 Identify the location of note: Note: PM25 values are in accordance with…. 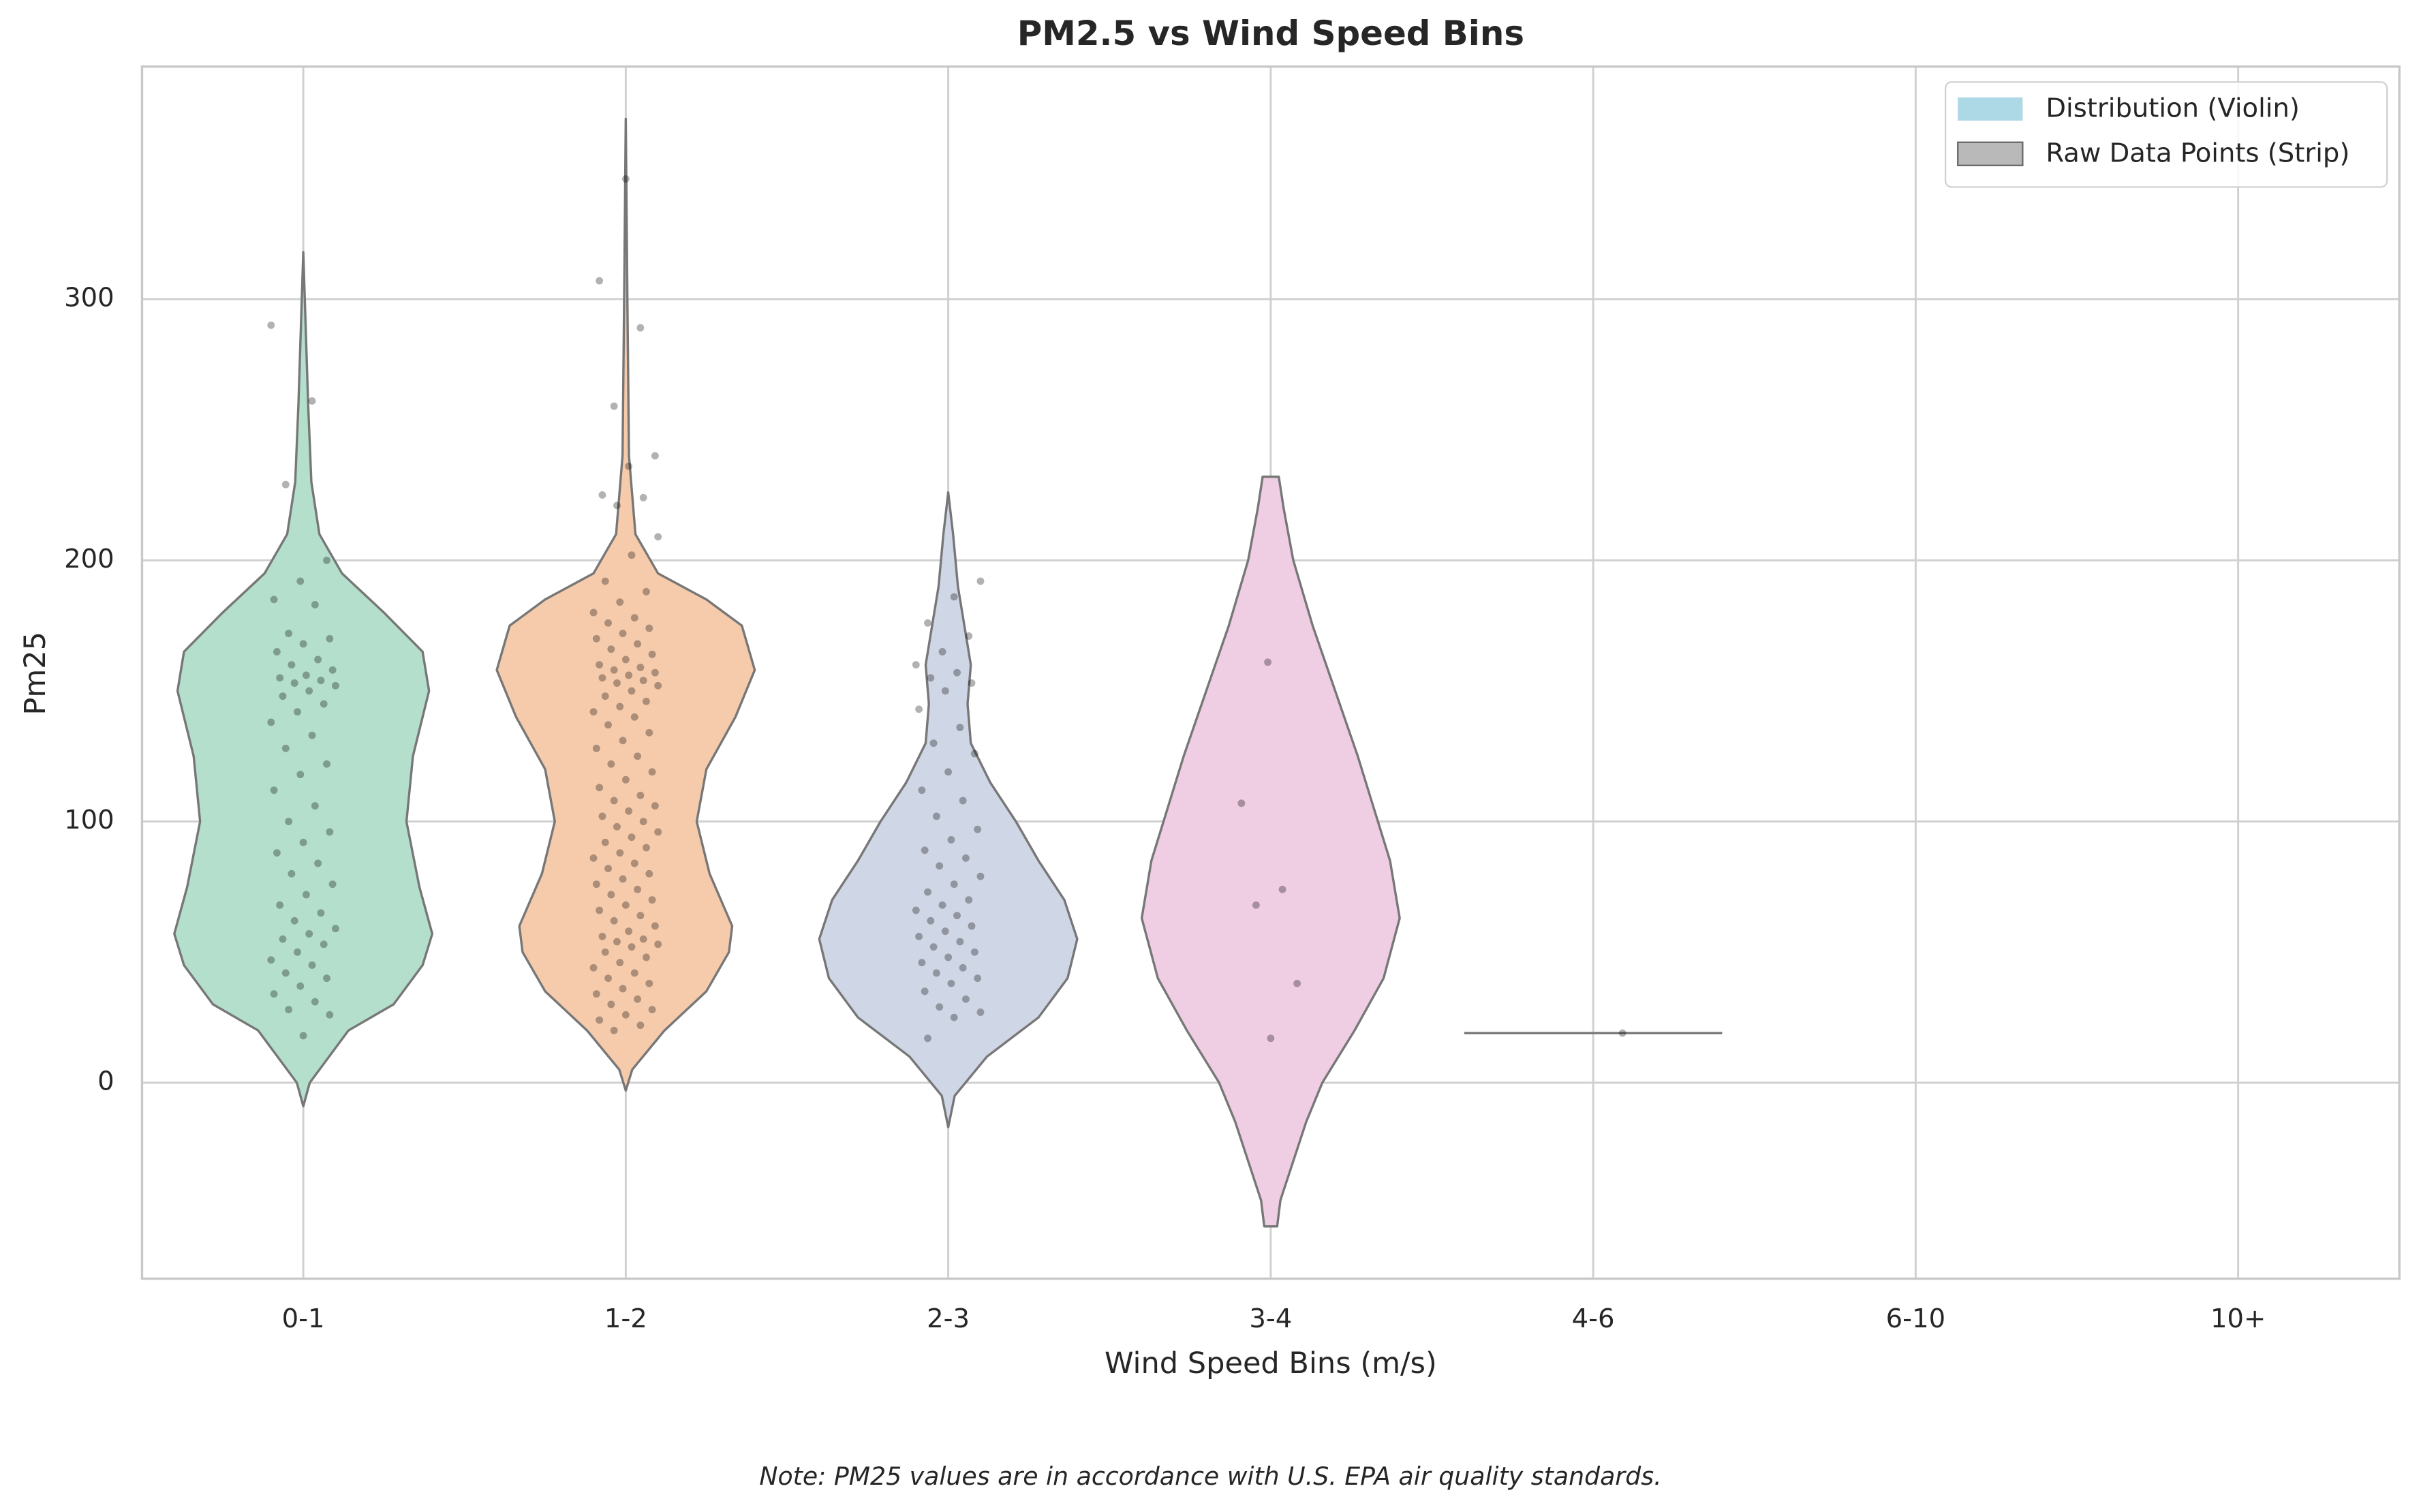
(1210, 1476).